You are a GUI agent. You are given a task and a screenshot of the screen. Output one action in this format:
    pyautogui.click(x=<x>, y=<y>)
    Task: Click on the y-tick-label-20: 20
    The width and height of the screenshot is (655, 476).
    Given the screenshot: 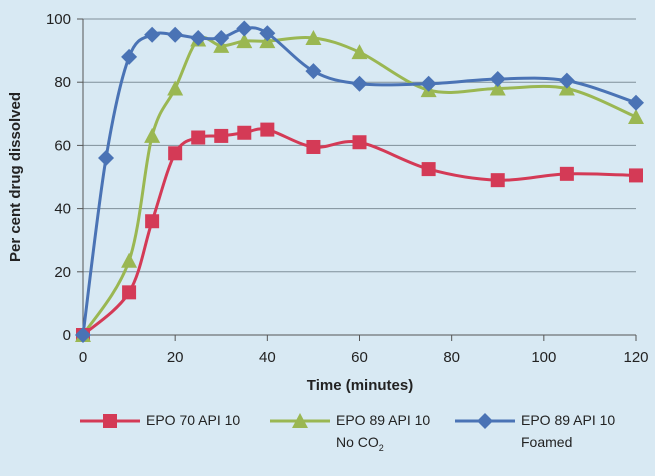 What is the action you would take?
    pyautogui.click(x=62, y=272)
    